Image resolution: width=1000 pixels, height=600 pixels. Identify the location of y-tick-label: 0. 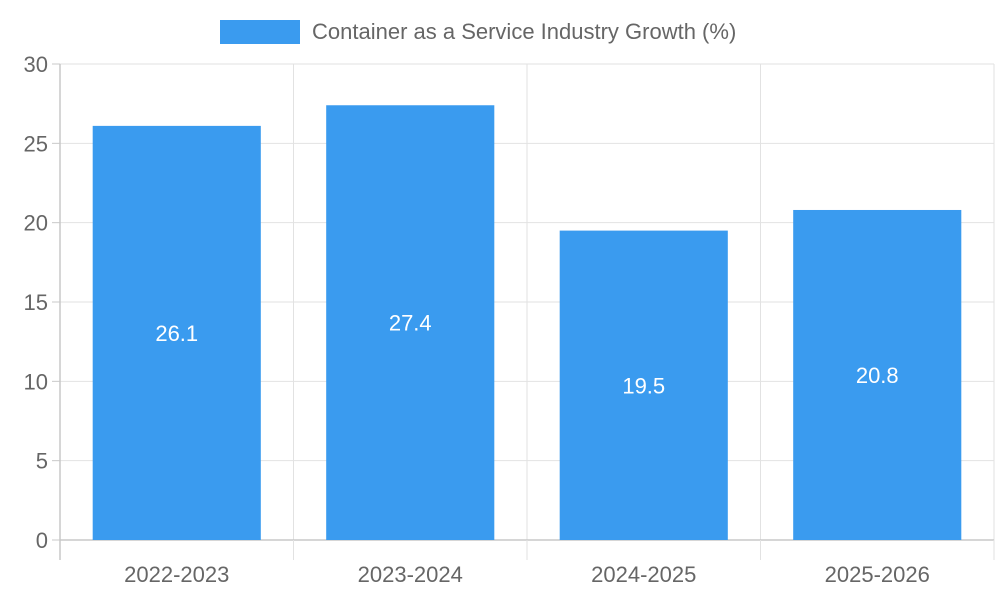
(42, 540).